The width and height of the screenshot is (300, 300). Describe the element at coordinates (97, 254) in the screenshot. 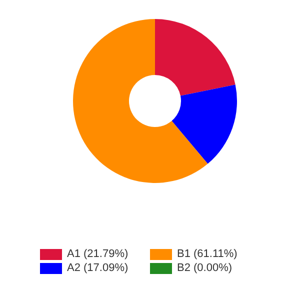

I see `legend-label: A1 (21.79%)` at that location.